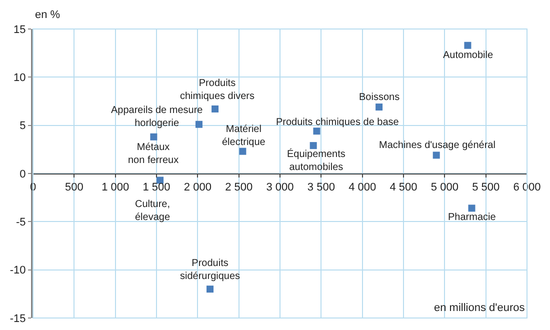  Describe the element at coordinates (116, 188) in the screenshot. I see `x-tick-label: 1 000` at that location.